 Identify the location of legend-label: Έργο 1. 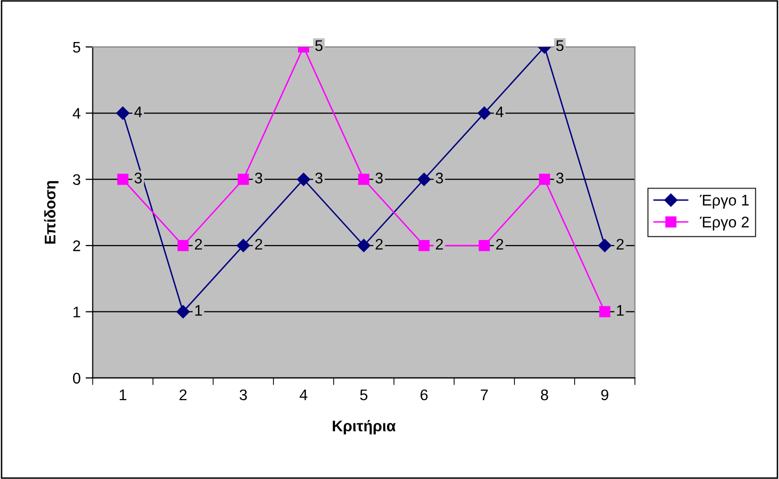
(724, 201).